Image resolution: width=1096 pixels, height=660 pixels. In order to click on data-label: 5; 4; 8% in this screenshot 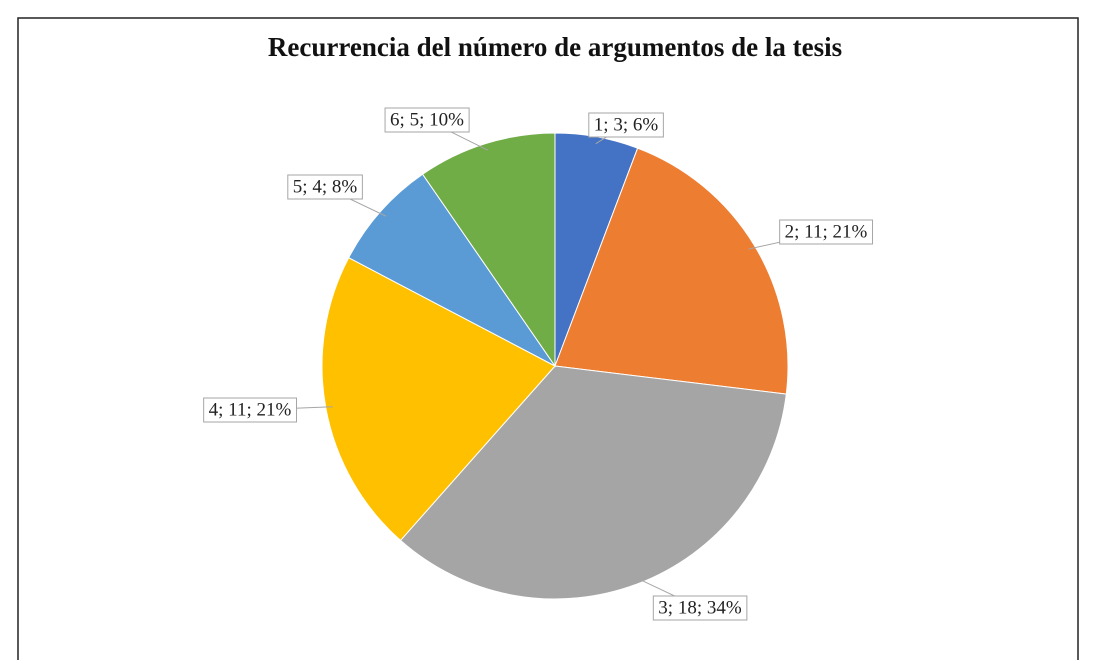, I will do `click(325, 186)`.